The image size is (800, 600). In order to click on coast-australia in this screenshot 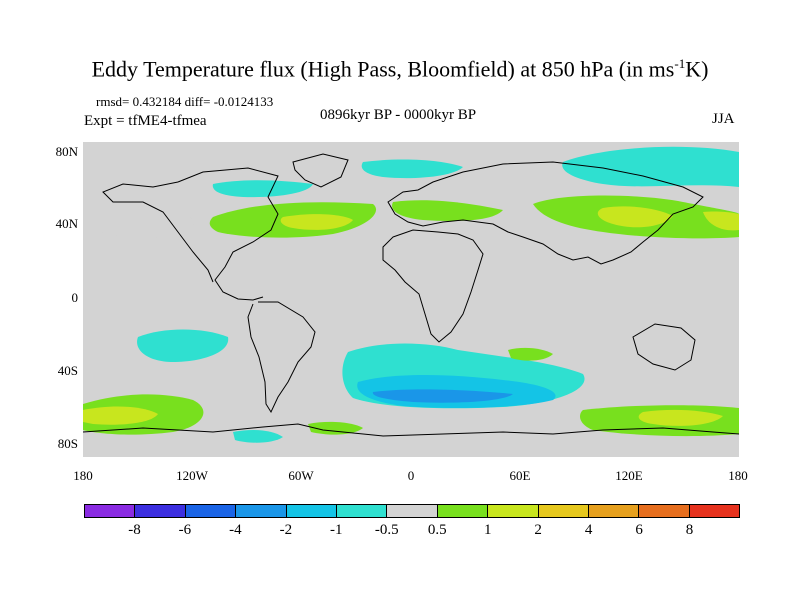, I will do `click(664, 347)`.